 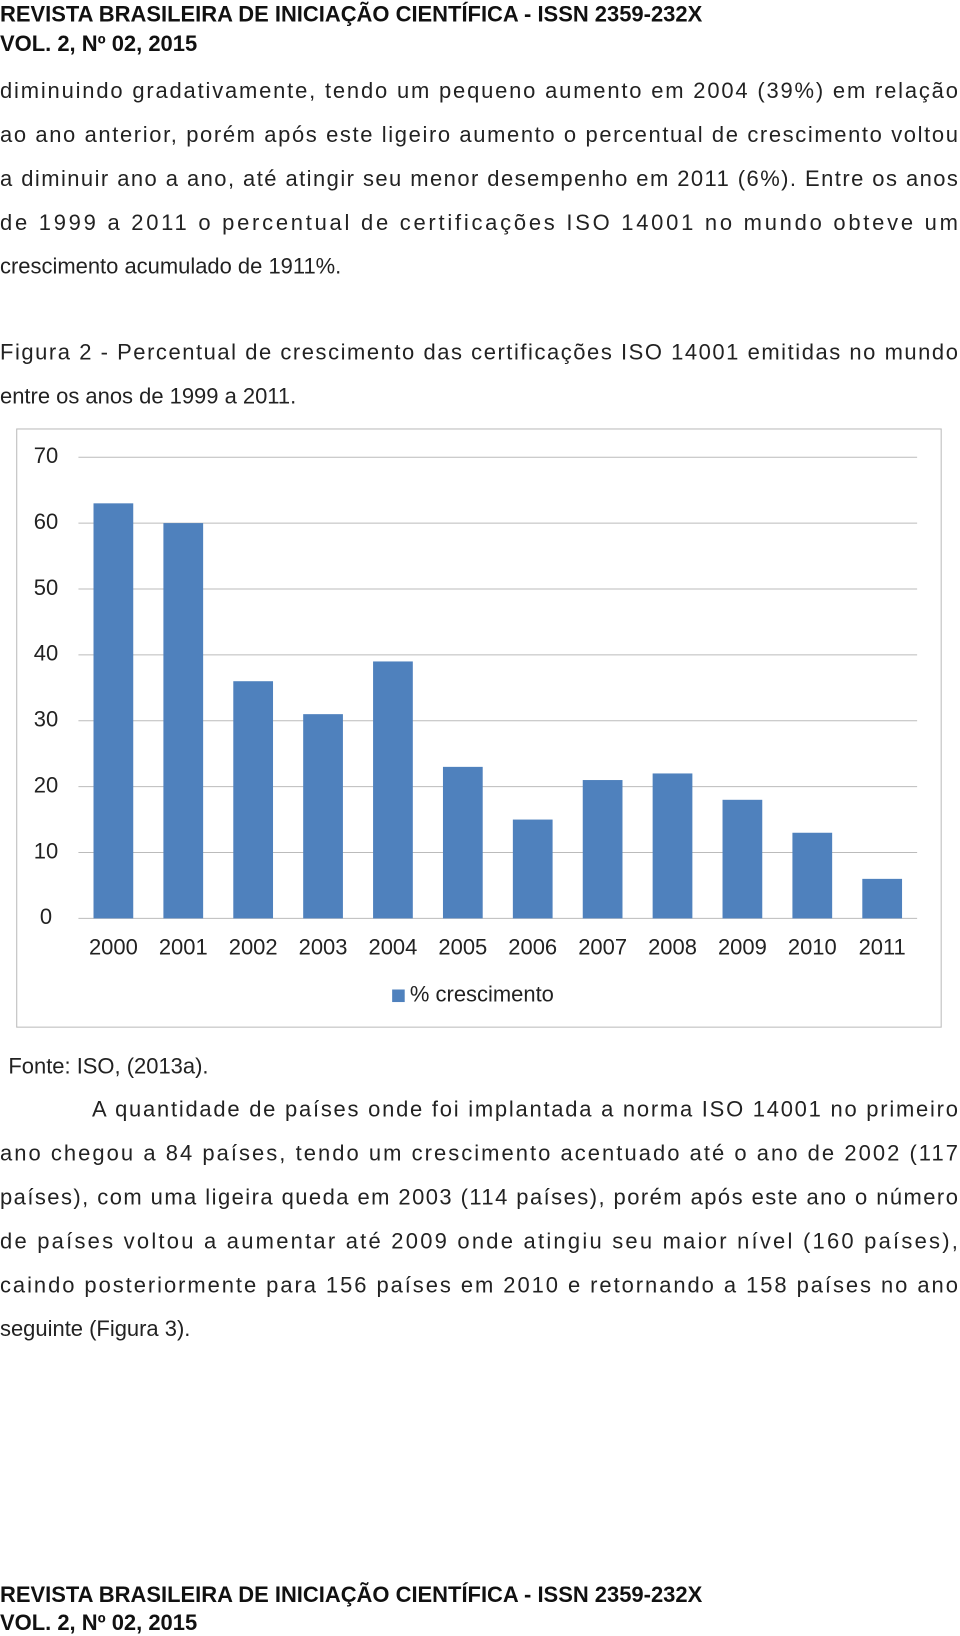 What do you see at coordinates (882, 947) in the screenshot?
I see `x-tick-label: 2011` at bounding box center [882, 947].